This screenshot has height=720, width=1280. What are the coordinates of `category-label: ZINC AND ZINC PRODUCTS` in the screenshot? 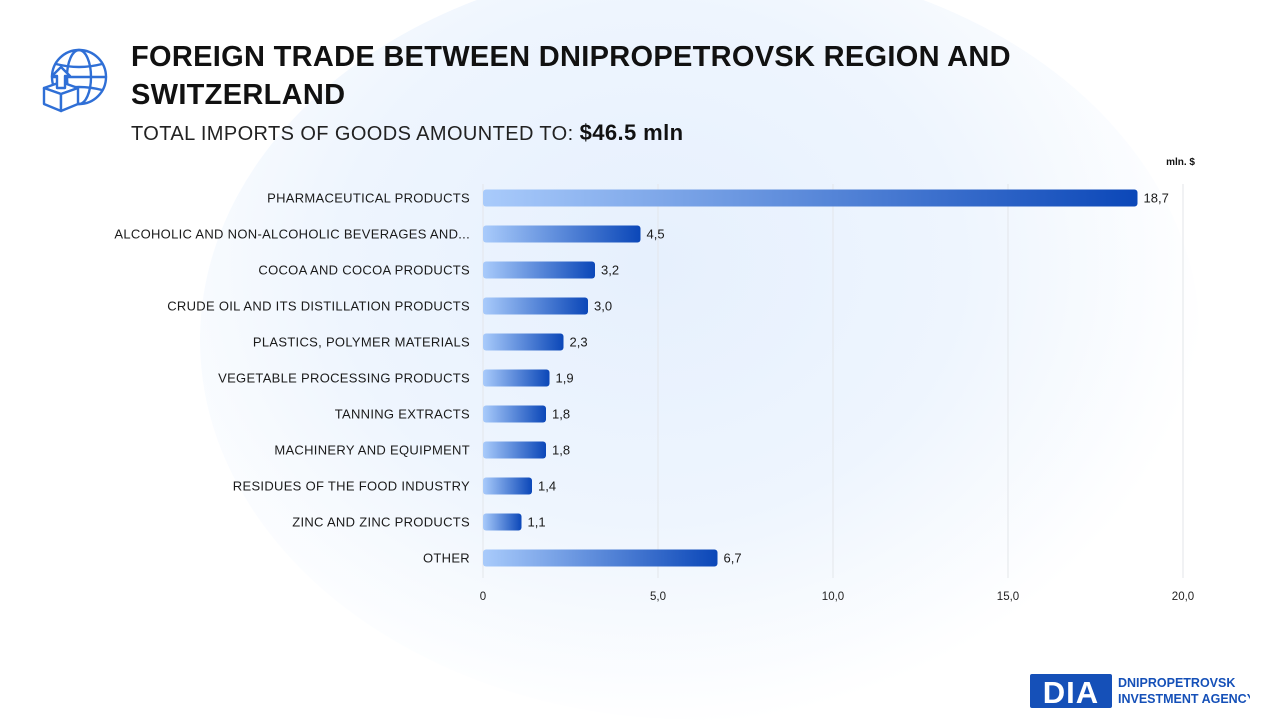 It's located at (381, 522).